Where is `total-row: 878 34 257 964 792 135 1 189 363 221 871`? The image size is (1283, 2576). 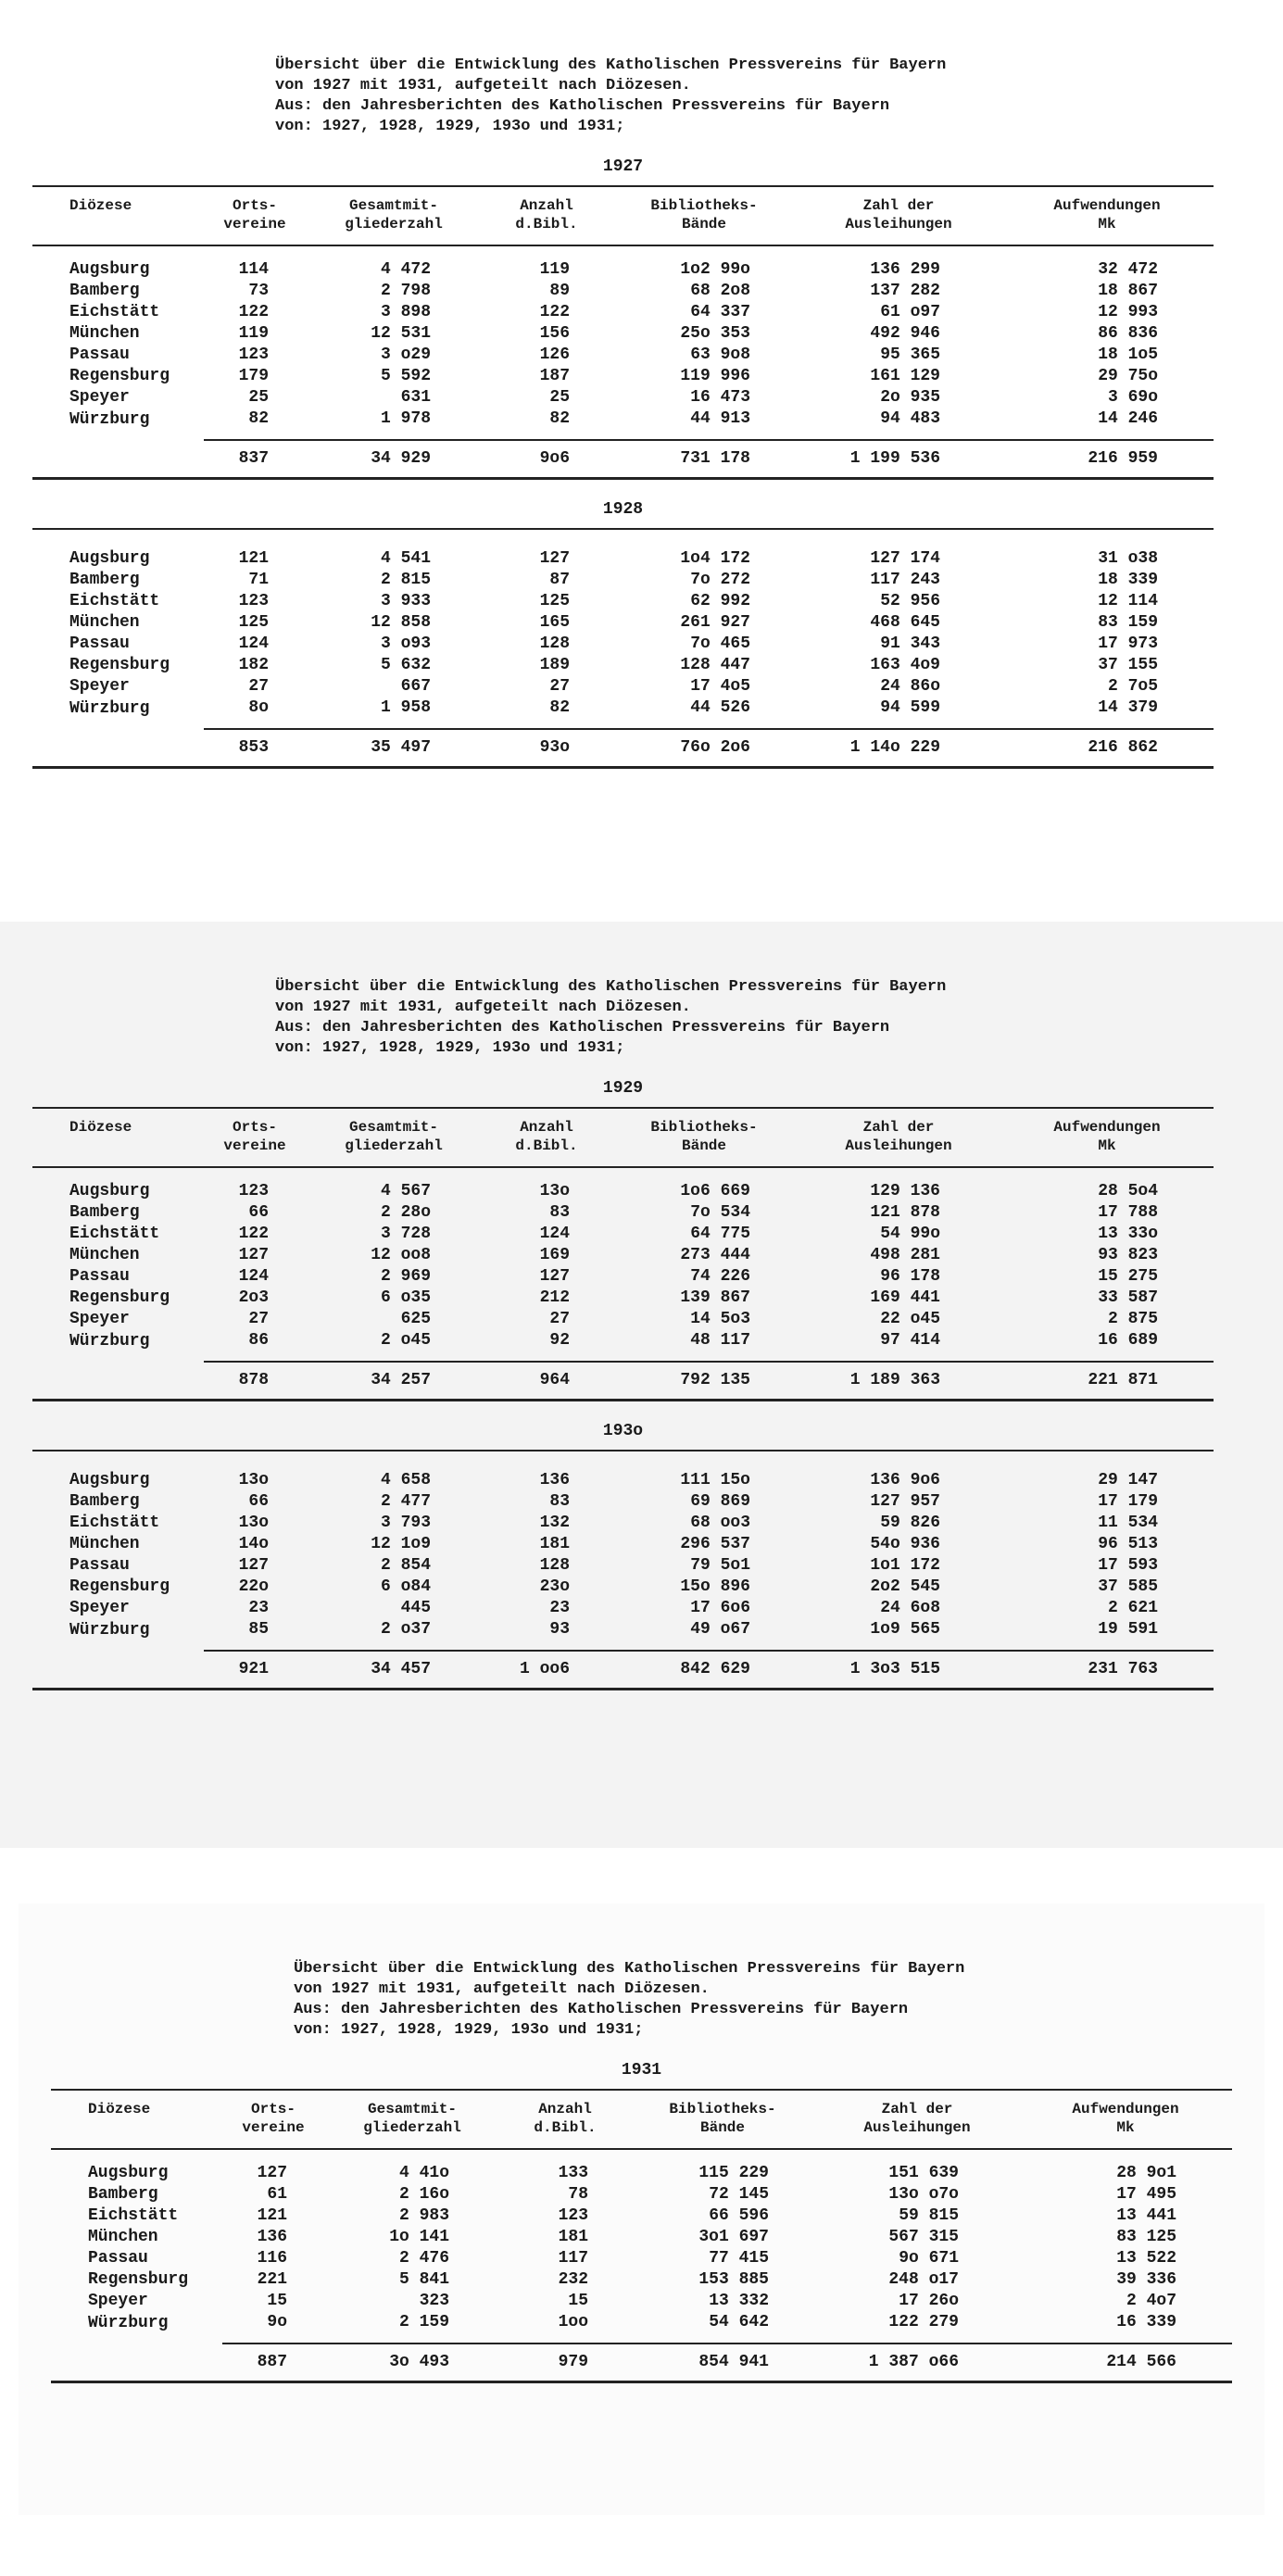 total-row: 878 34 257 964 792 135 1 189 363 221 871 is located at coordinates (623, 1381).